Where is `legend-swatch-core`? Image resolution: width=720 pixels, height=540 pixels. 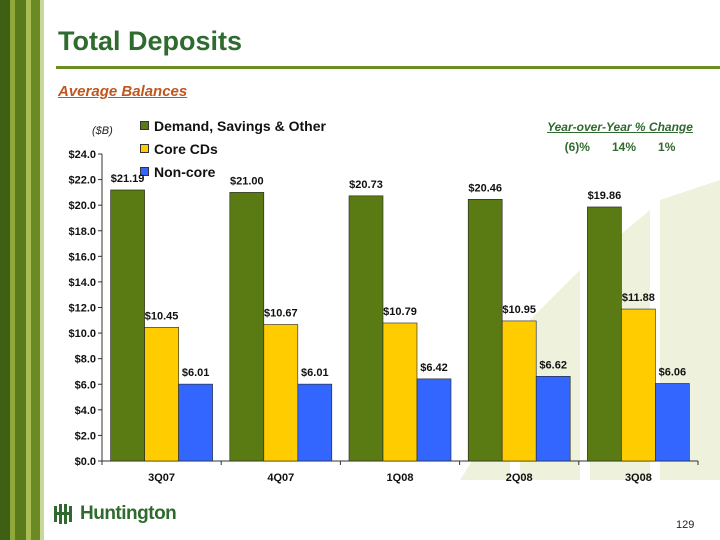
legend-swatch-core is located at coordinates (144, 148).